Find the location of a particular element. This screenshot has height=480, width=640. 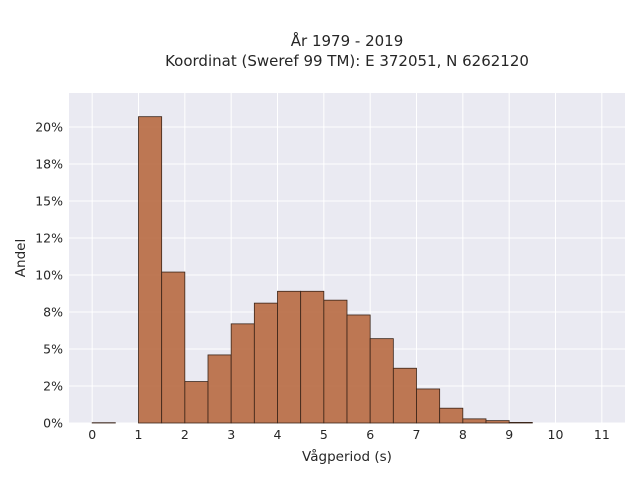

x-tick-label: 2 is located at coordinates (185, 434).